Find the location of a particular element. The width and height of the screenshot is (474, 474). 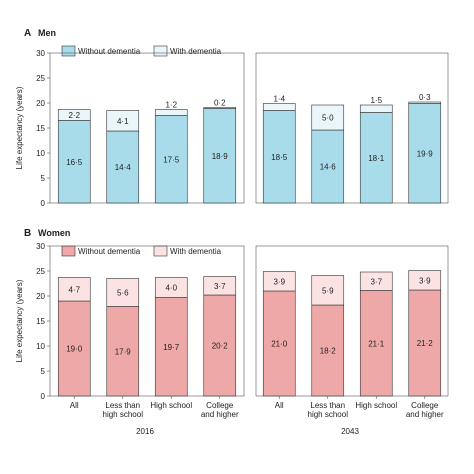

bar-label-with-dementia: 2·2 is located at coordinates (74, 115).